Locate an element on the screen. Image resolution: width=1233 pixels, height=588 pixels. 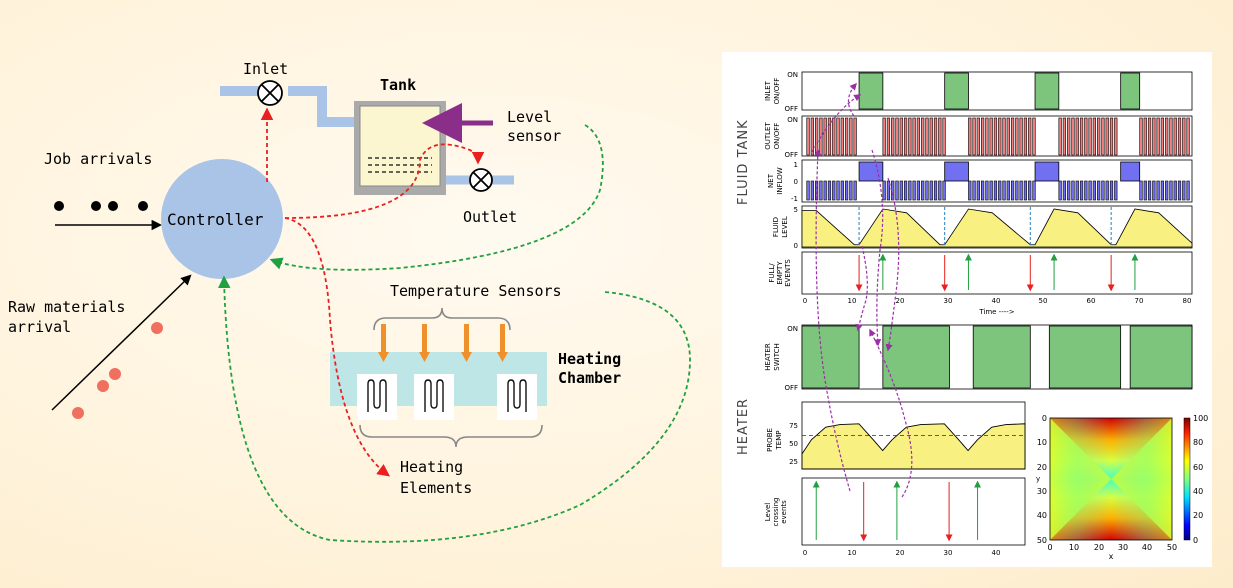
heatmap-xtick-30: 30 is located at coordinates (1123, 547).